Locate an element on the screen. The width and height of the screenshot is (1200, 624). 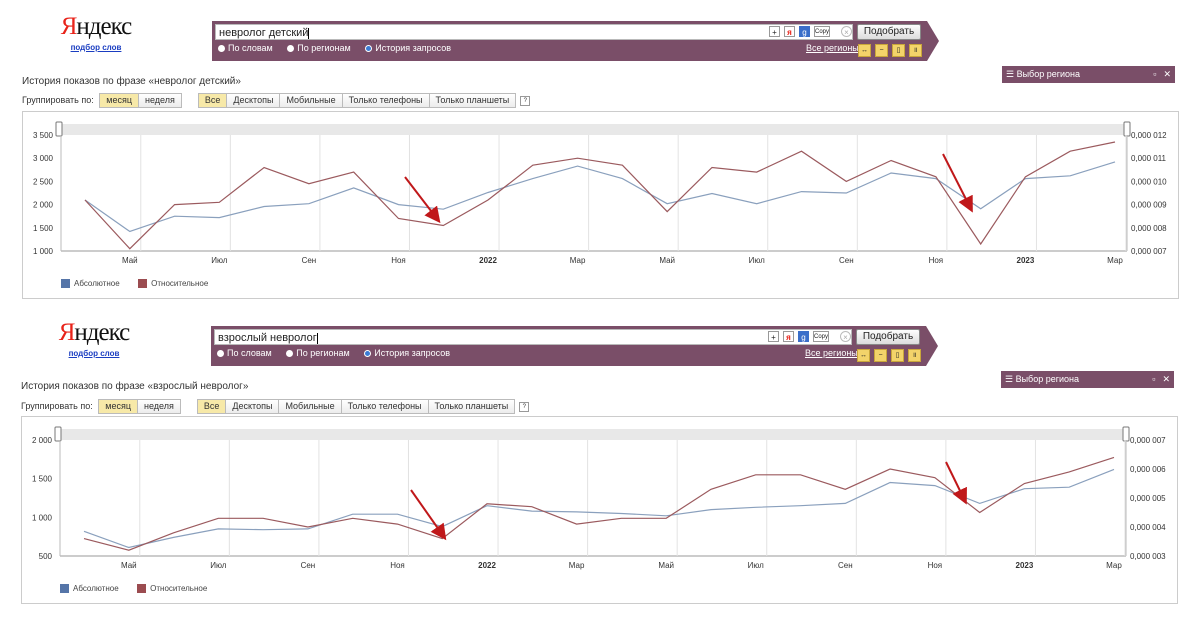
y-right-tick-label: 0,000 011 is located at coordinates (1149, 158).